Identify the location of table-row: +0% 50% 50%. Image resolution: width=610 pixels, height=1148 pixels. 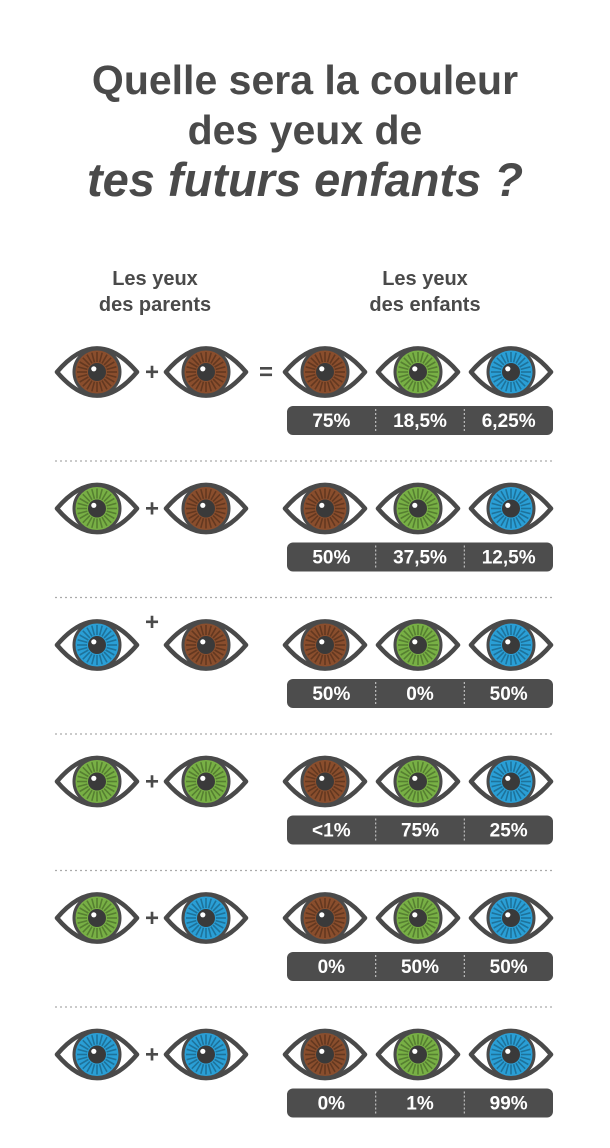
(304, 936).